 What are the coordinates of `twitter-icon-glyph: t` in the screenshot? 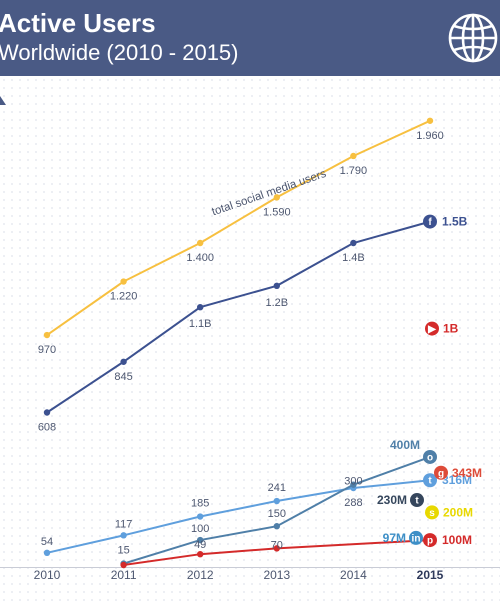 It's located at (430, 481).